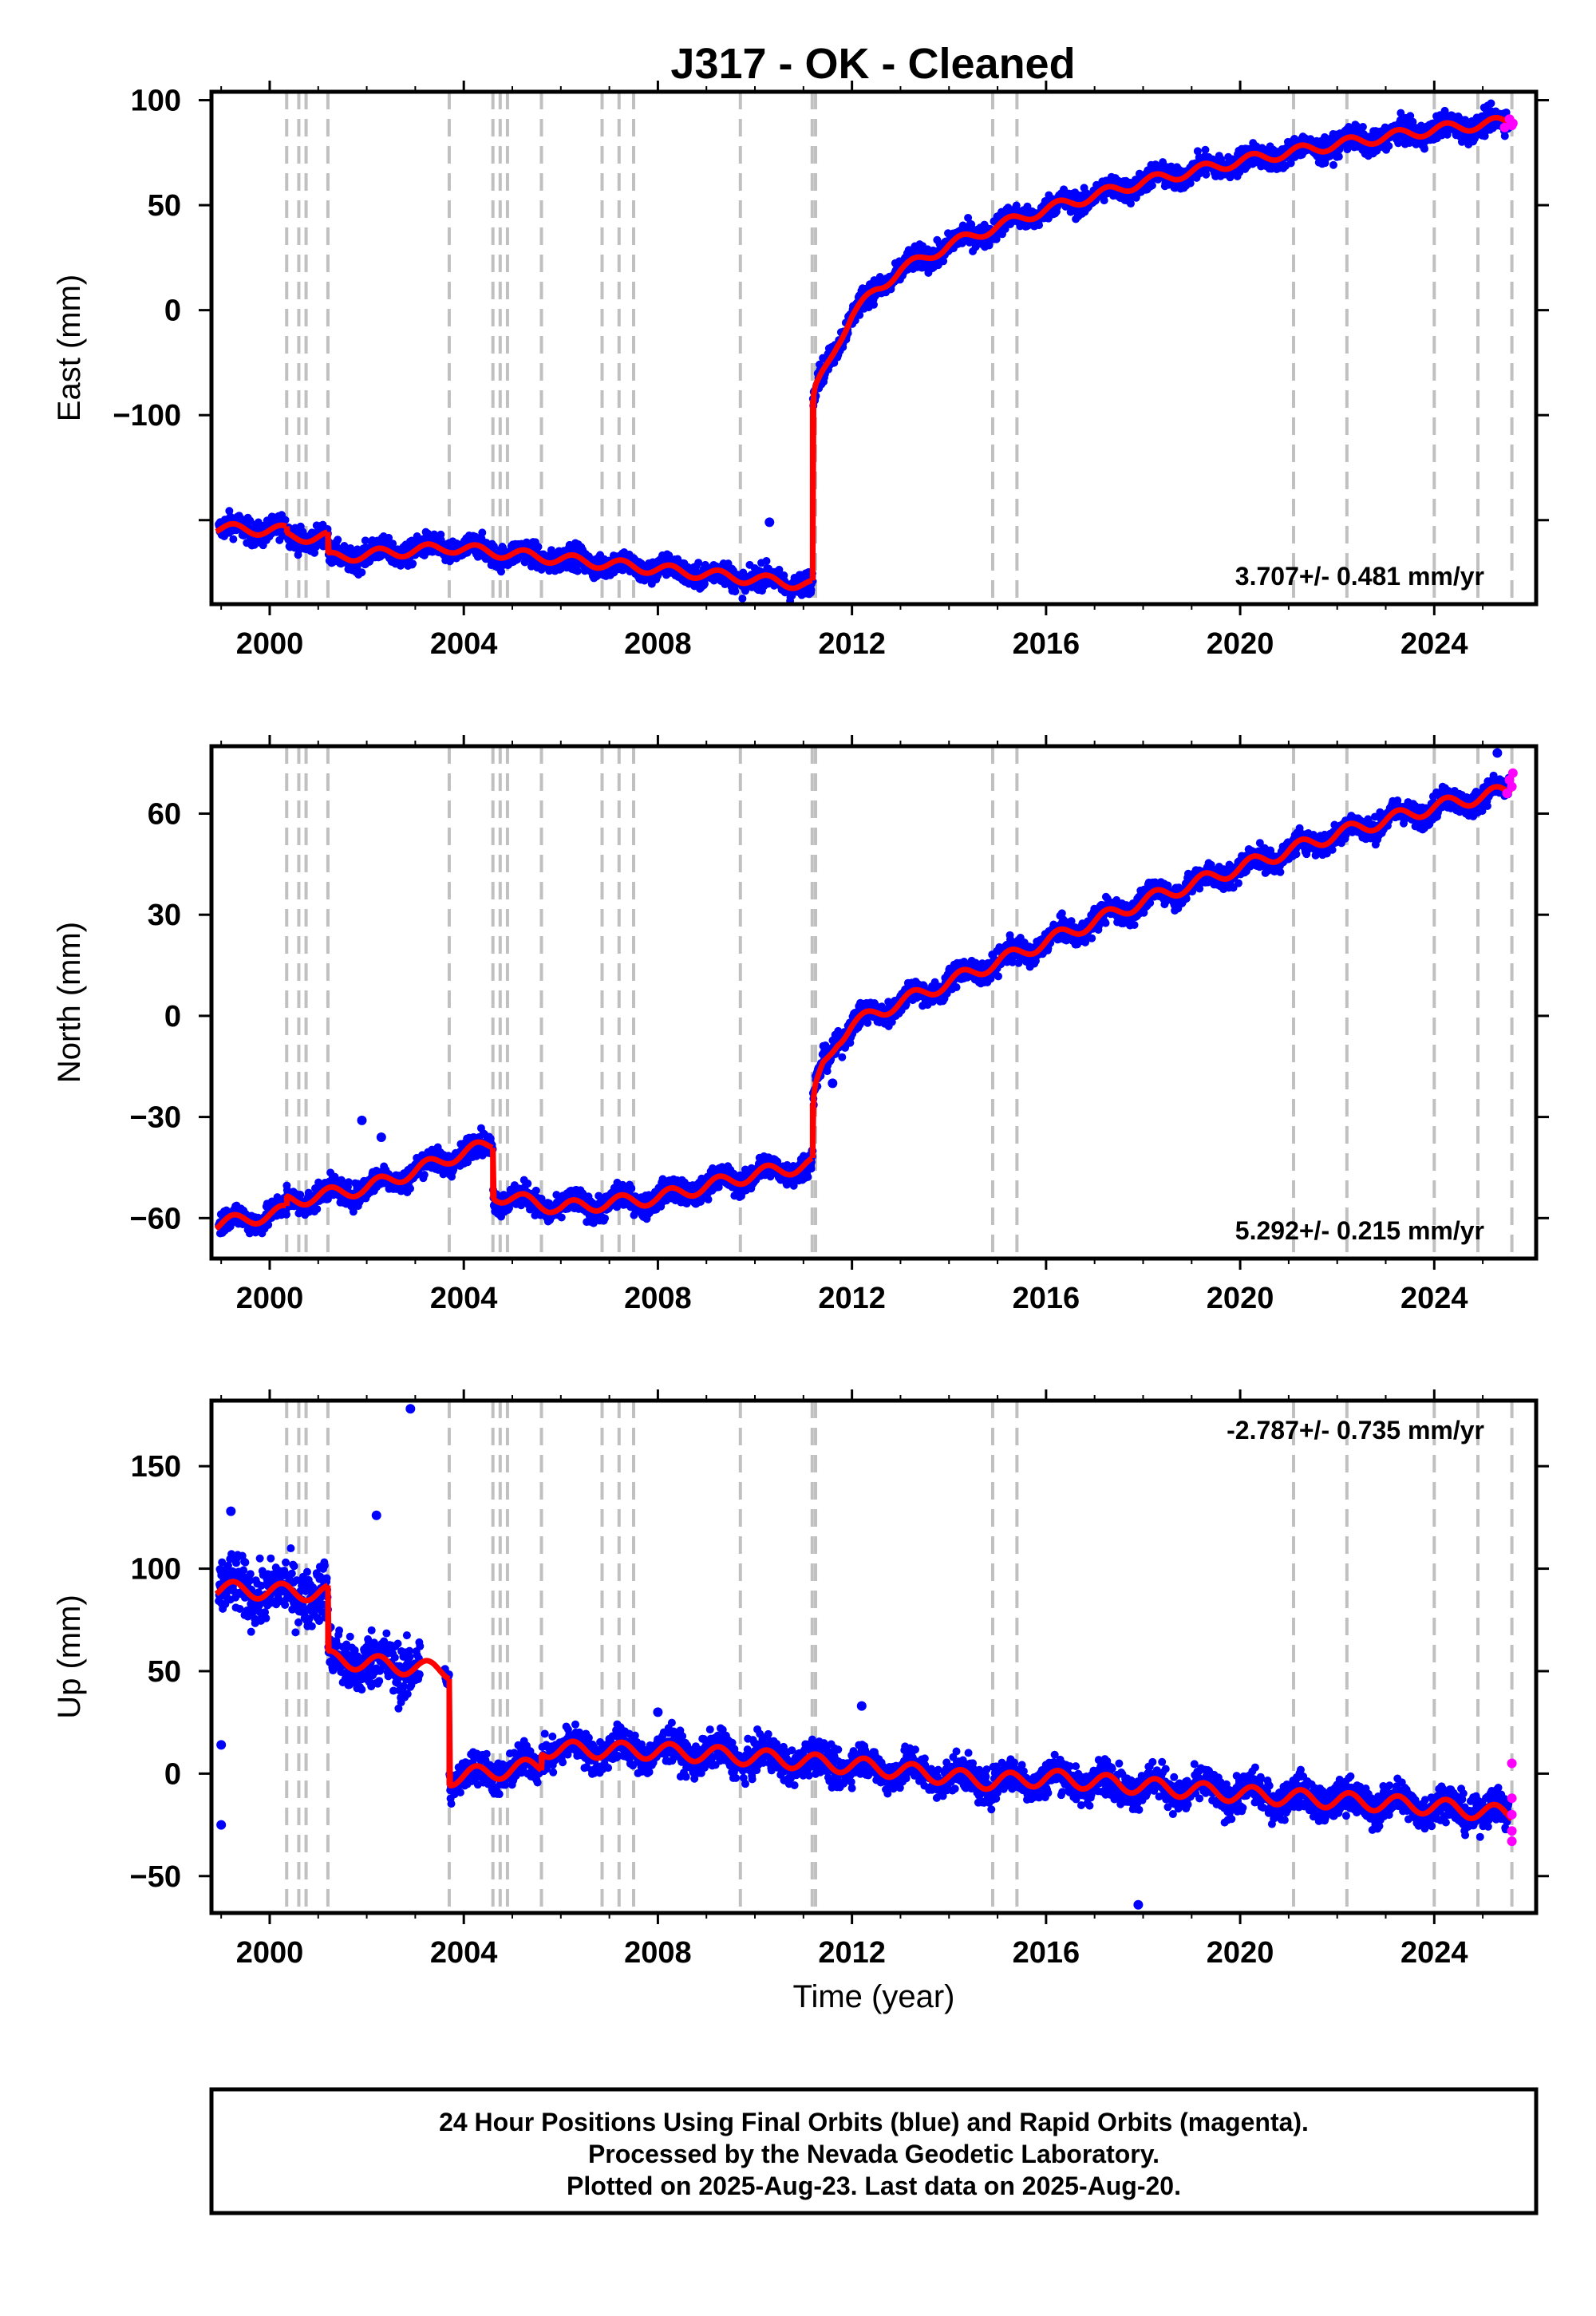 The height and width of the screenshot is (2316, 1596). What do you see at coordinates (69, 348) in the screenshot?
I see `east-ylabel: East (mm)` at bounding box center [69, 348].